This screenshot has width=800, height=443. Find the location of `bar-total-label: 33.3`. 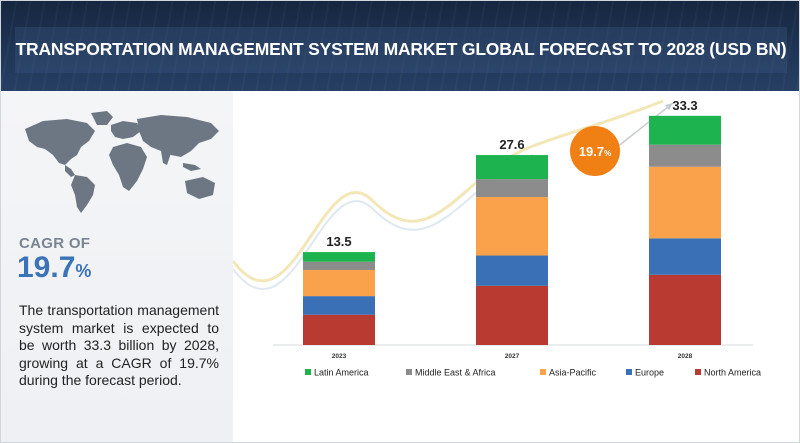

bar-total-label: 33.3 is located at coordinates (684, 105).